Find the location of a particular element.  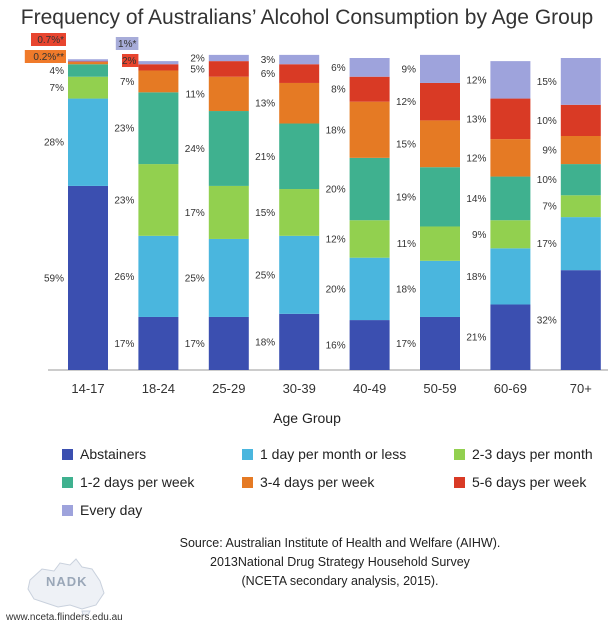

x-tick-label: 60-69 is located at coordinates (510, 388).